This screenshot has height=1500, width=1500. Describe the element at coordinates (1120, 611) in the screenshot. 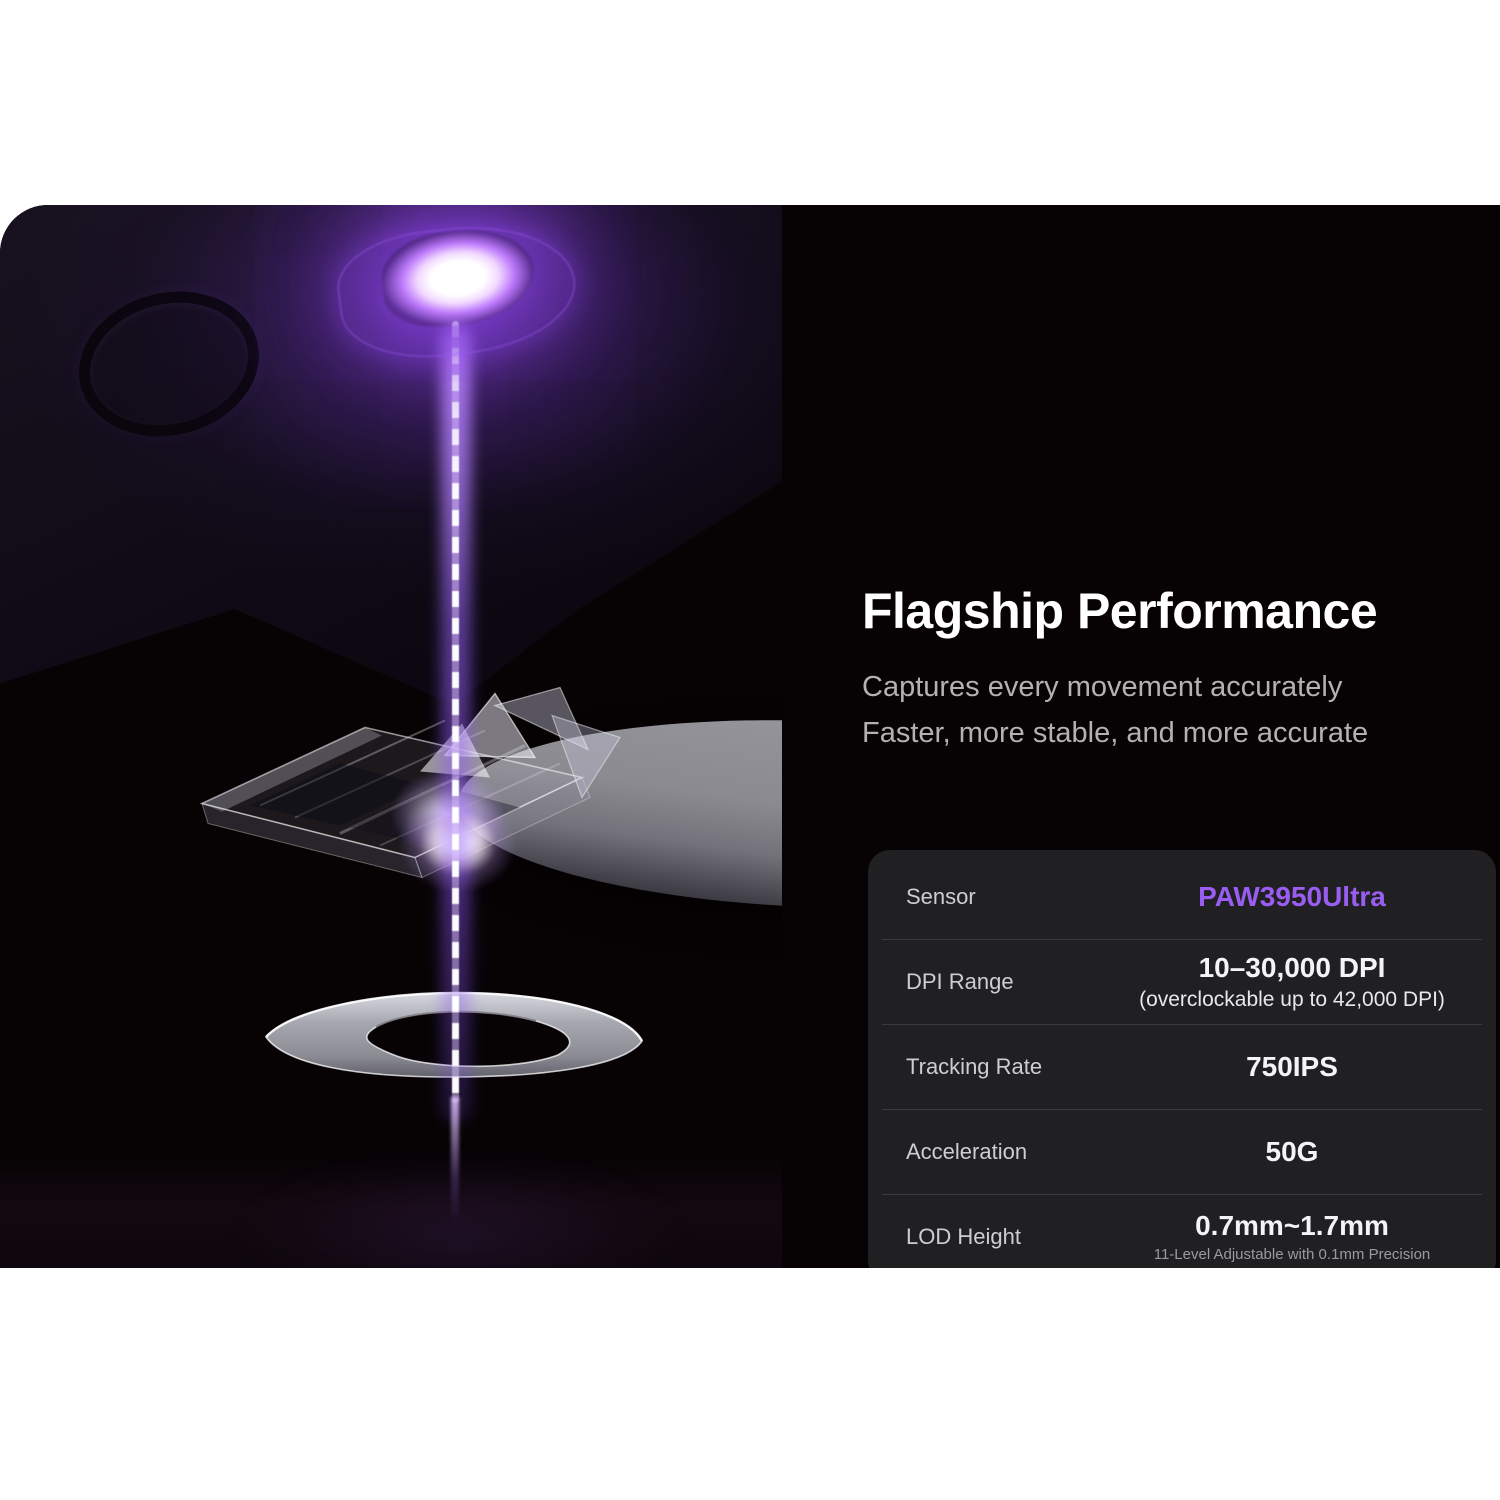

I see `page-title: Flagship Performance` at that location.